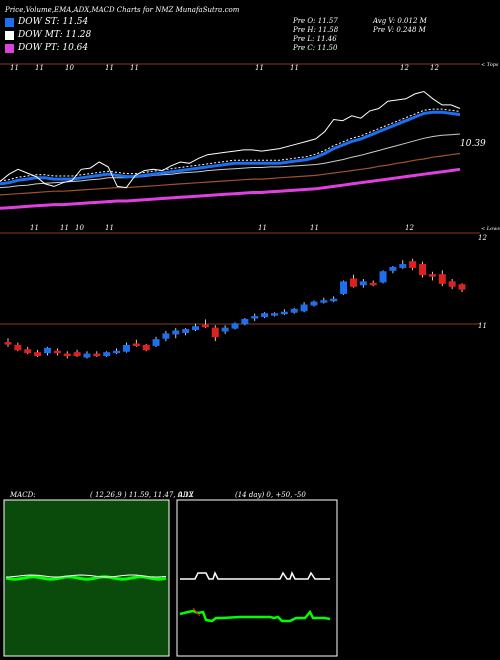 Image resolution: width=500 pixels, height=660 pixels. I want to click on adx-line, so click(255, 616).